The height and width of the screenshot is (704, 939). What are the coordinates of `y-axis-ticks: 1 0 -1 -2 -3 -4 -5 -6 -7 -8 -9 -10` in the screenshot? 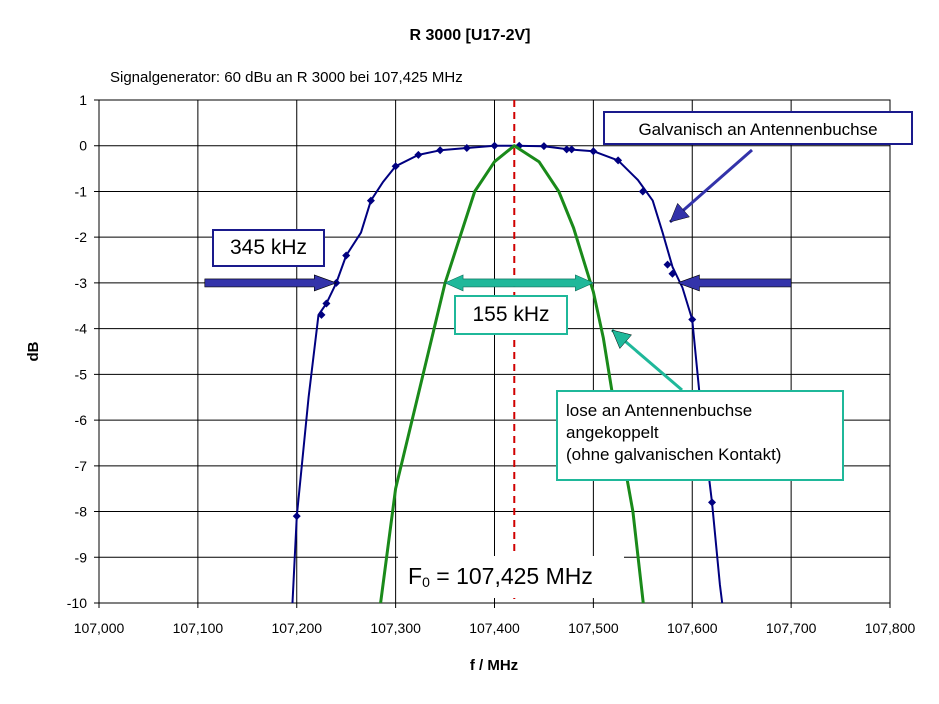 It's located at (77, 351).